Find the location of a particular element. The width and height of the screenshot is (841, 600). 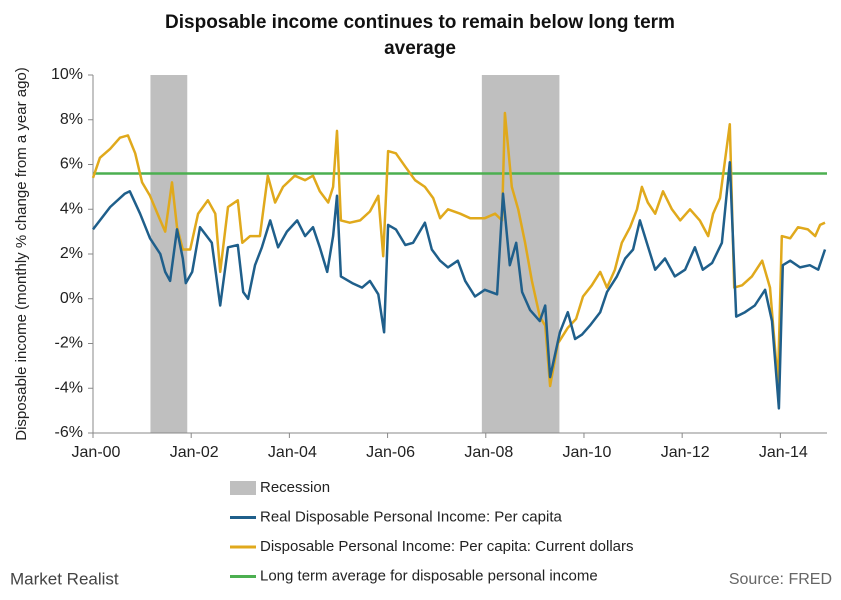

x-tick-label: Jan-10 is located at coordinates (587, 452).